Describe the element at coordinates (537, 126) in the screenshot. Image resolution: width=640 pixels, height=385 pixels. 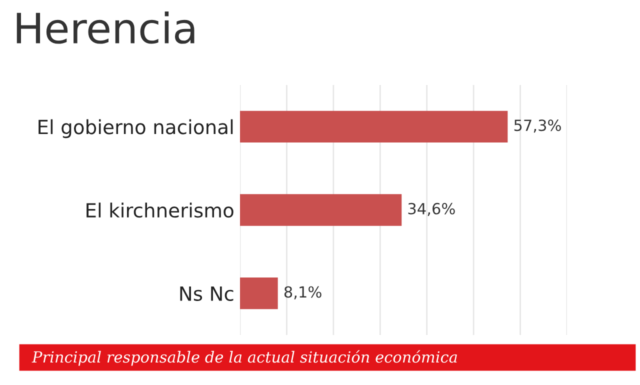
I see `data-label: 57,3%` at that location.